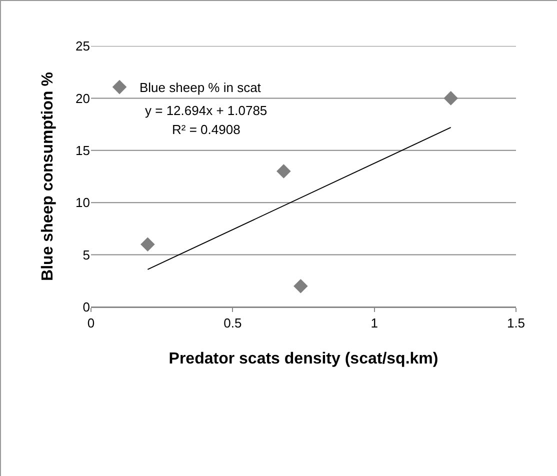 This screenshot has height=476, width=557. Describe the element at coordinates (374, 323) in the screenshot. I see `x-tick-label: 1` at that location.